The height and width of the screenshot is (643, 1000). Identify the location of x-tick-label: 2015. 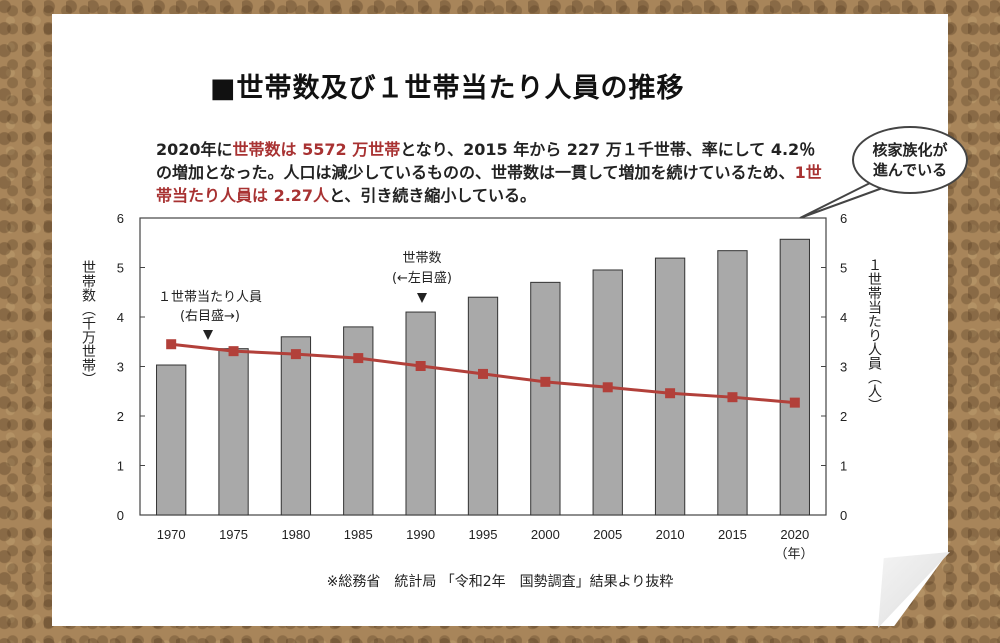
(732, 534).